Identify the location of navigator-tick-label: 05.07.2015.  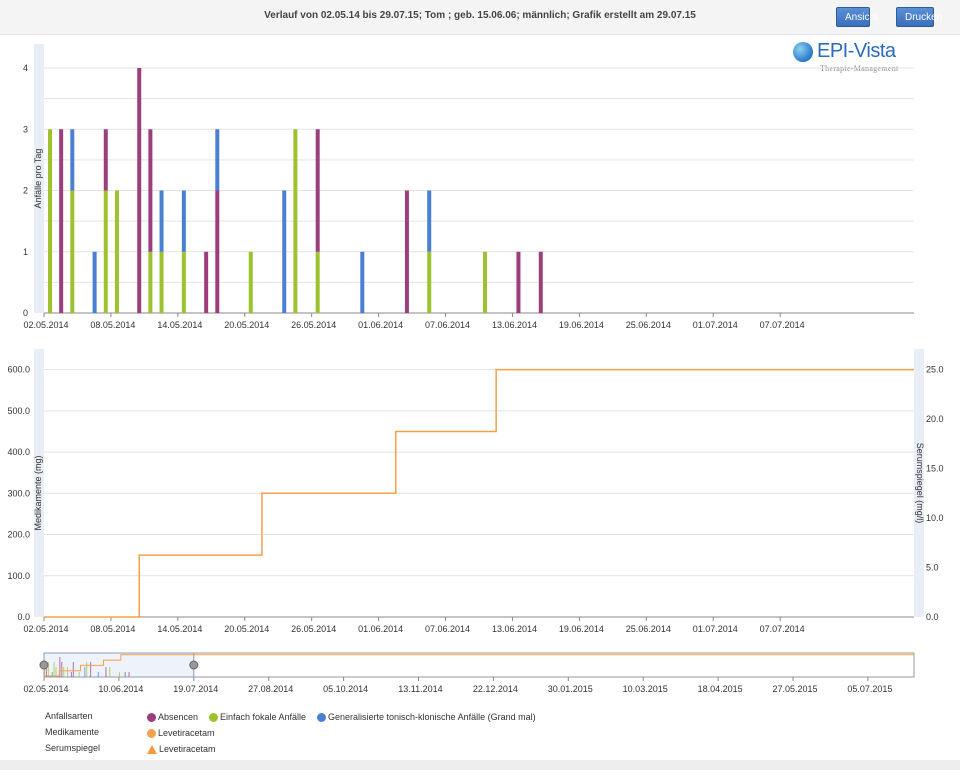
(869, 689).